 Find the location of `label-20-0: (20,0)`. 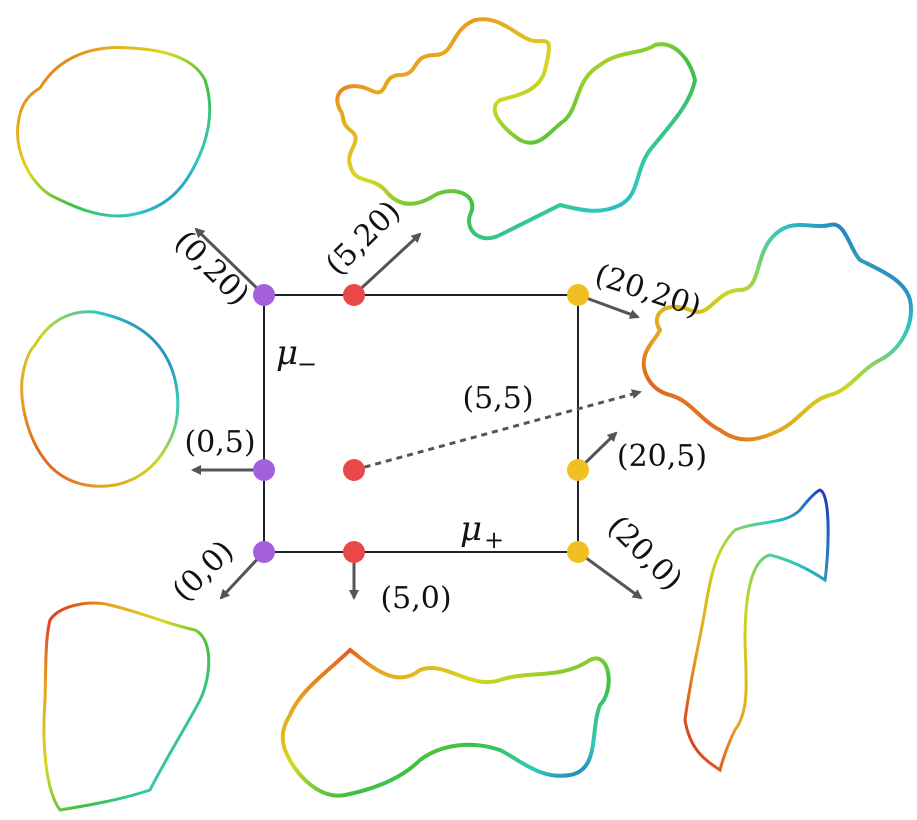

label-20-0: (20,0) is located at coordinates (644, 553).